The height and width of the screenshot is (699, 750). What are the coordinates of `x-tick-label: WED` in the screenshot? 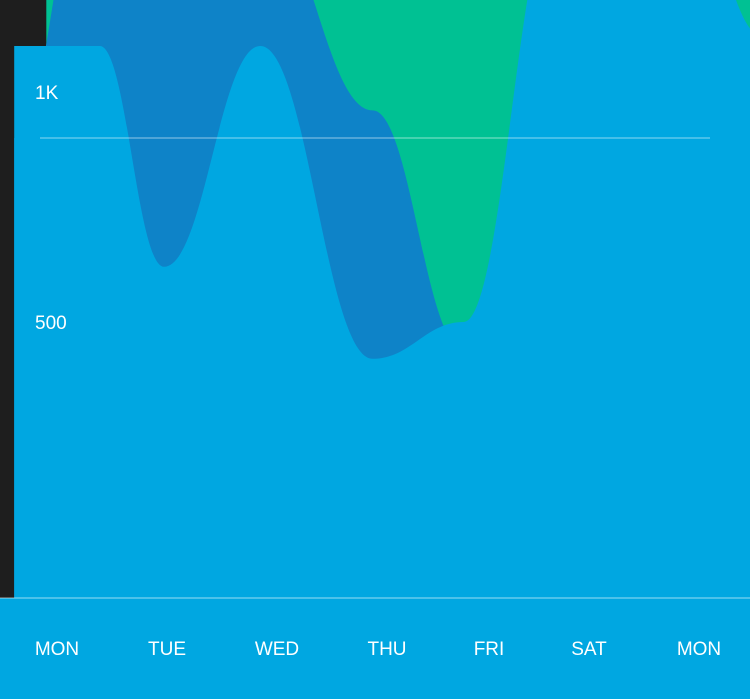 It's located at (277, 649).